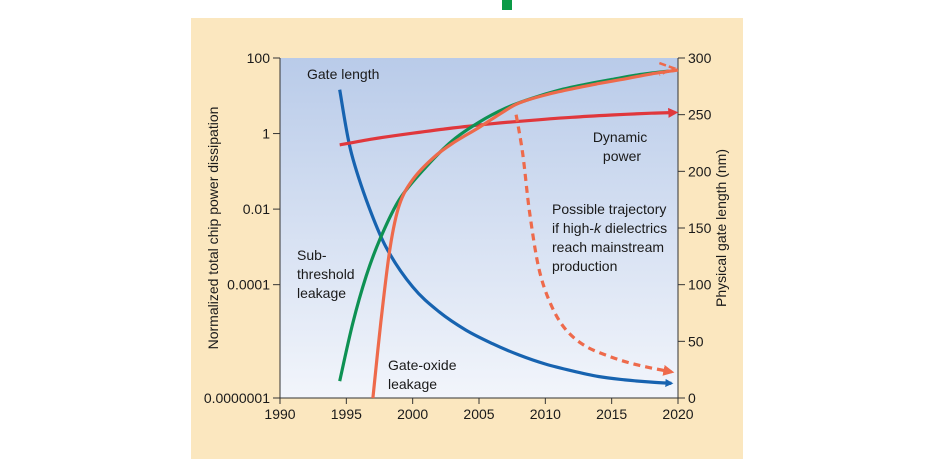  I want to click on right-tick-label: 300, so click(700, 58).